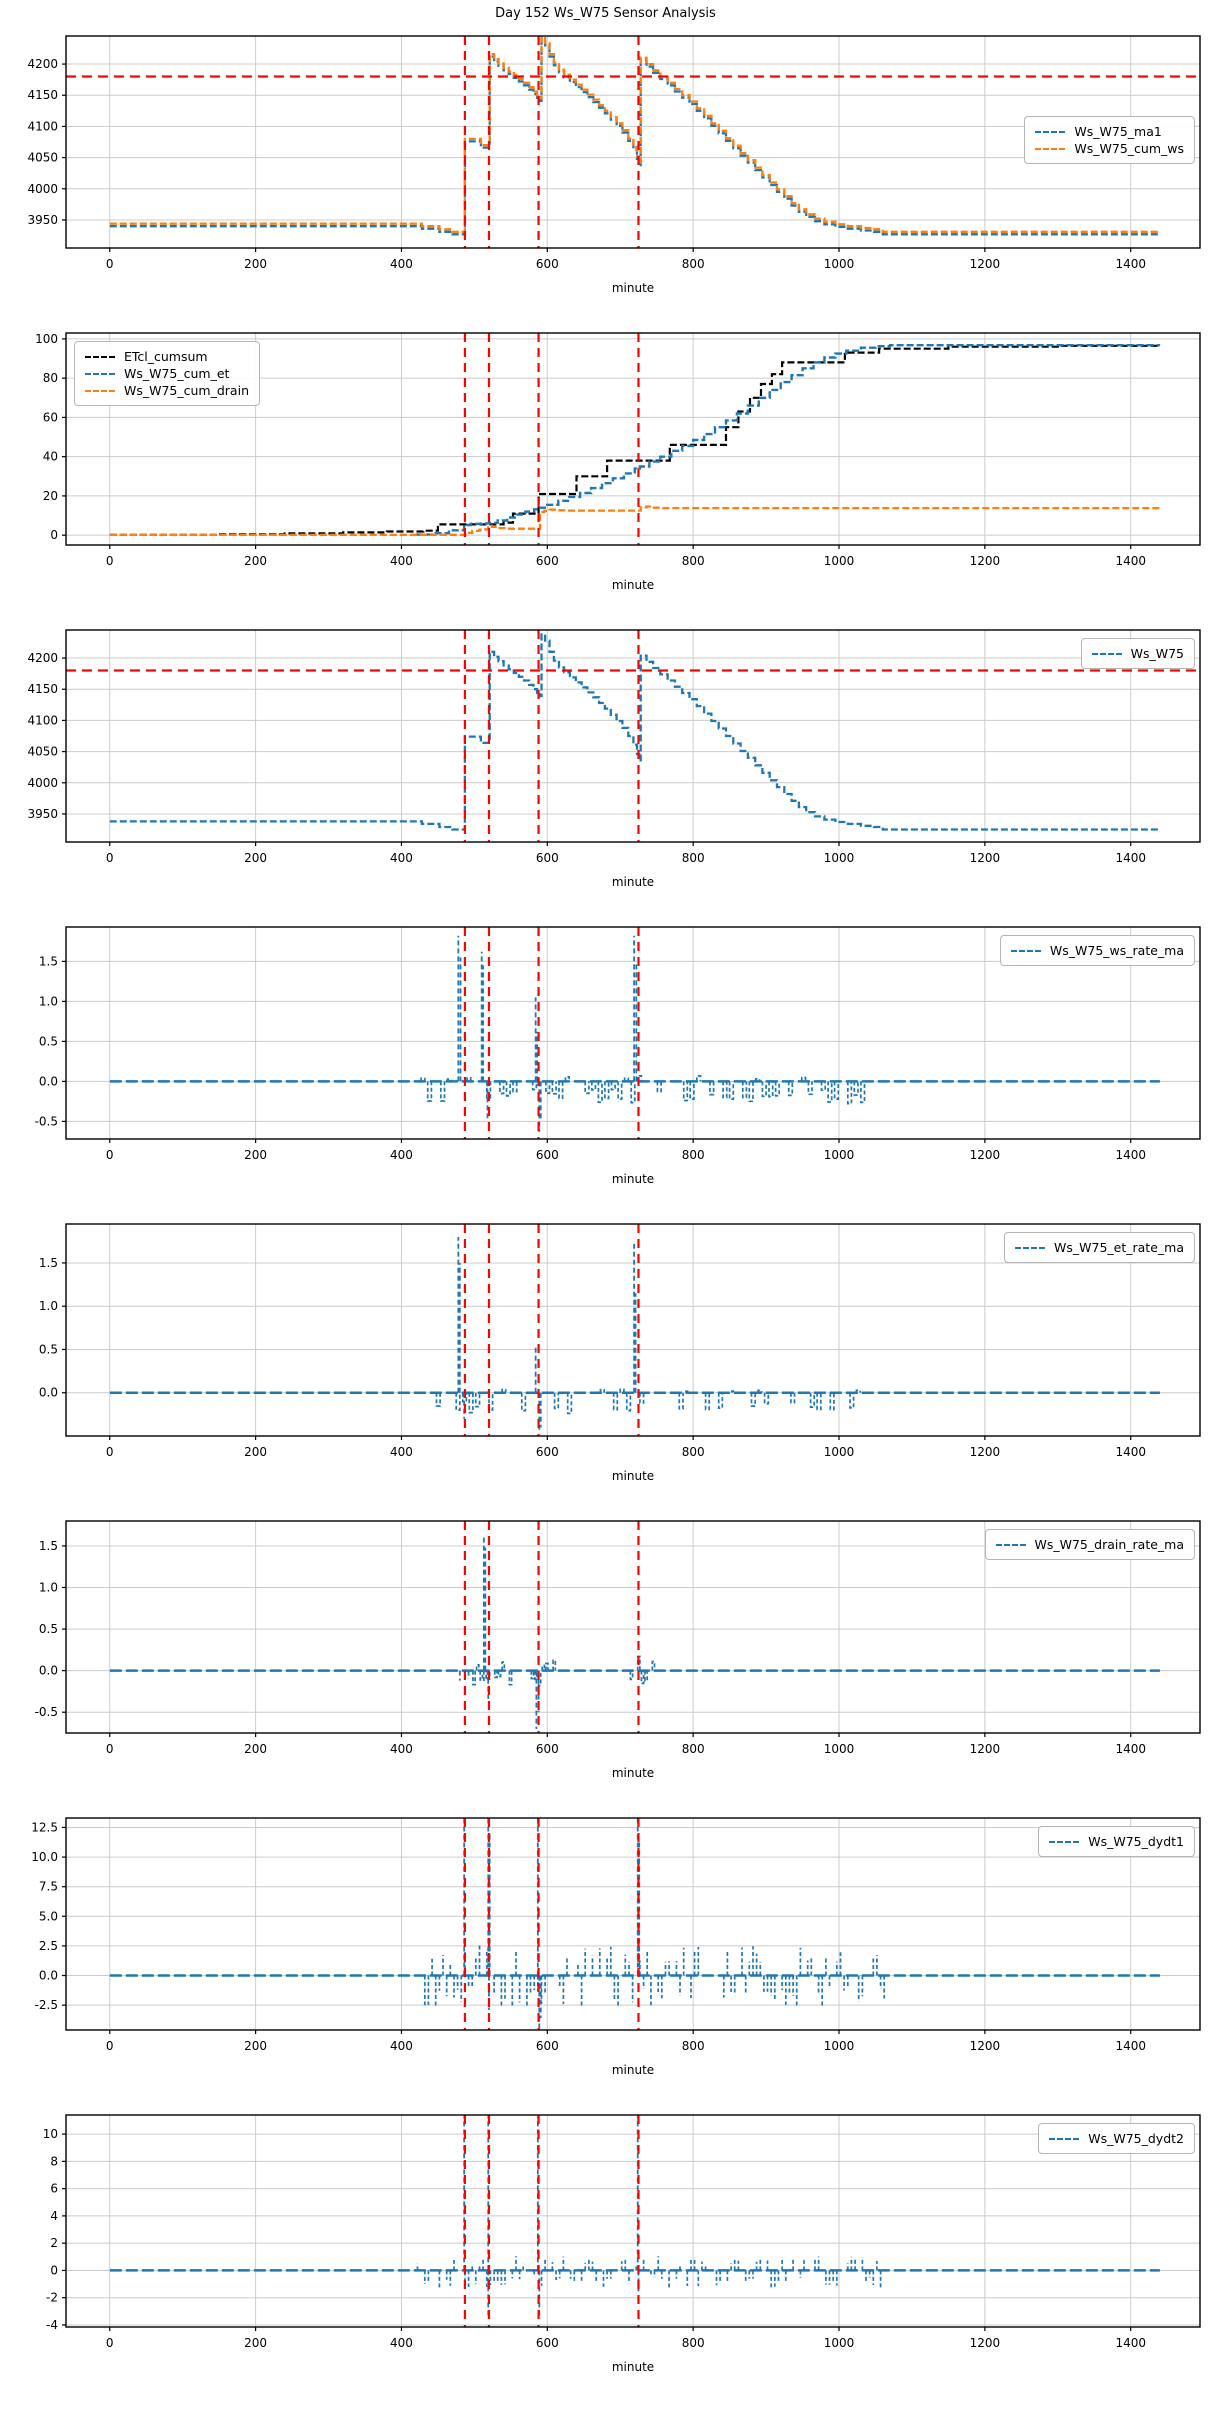 This screenshot has height=2411, width=1211. What do you see at coordinates (42, 64) in the screenshot?
I see `y-tick-label: 4200` at bounding box center [42, 64].